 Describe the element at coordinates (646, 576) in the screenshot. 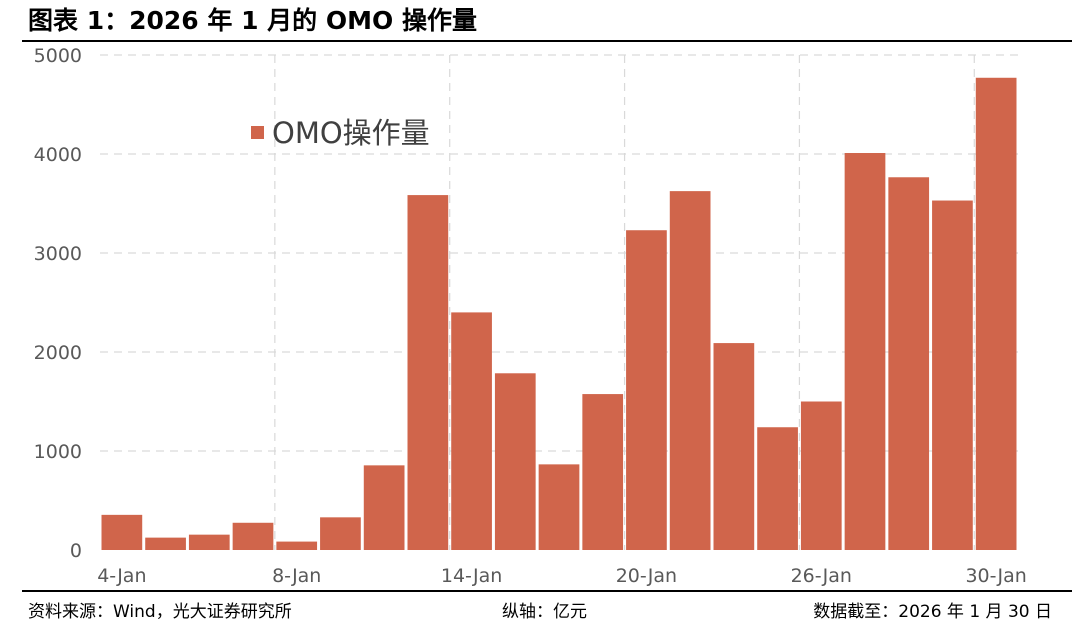

I see `x-tick-label: 20-Jan` at that location.